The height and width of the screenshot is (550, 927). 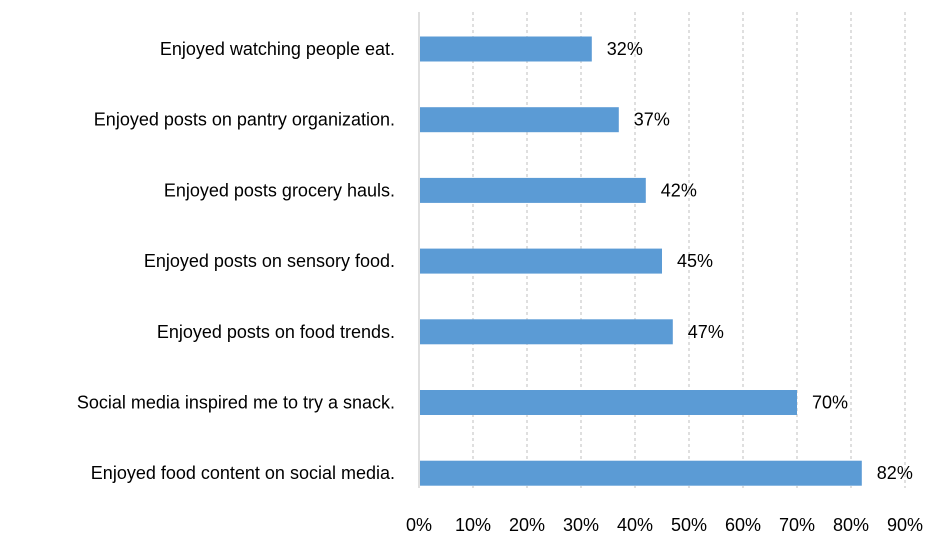 I want to click on category-label: Enjoyed posts on food trends., so click(x=276, y=332).